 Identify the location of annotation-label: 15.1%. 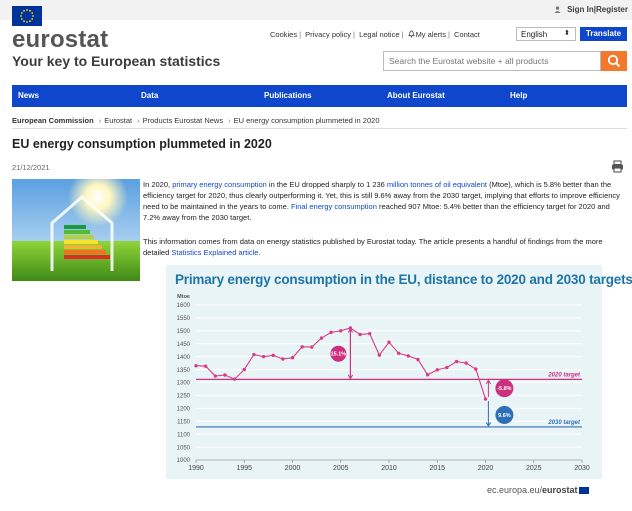
(339, 355).